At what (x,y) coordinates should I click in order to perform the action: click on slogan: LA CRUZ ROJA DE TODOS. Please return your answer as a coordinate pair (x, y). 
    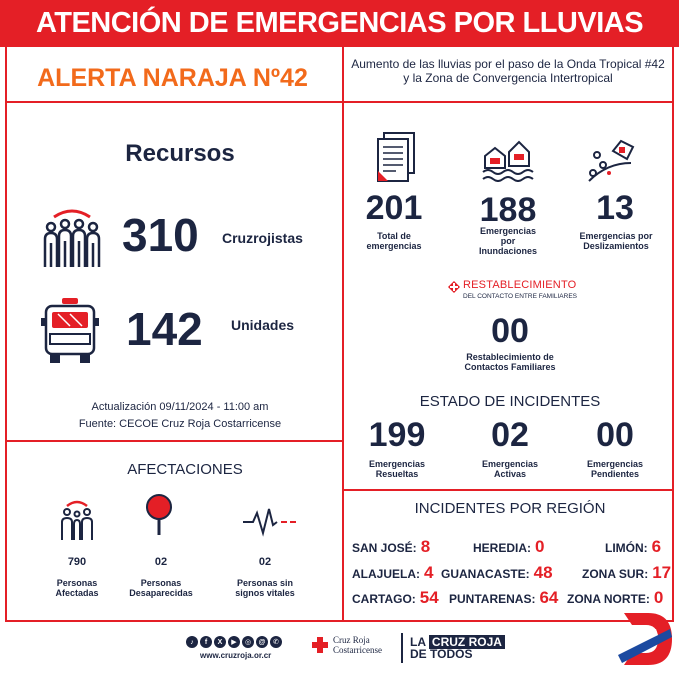
    Looking at the image, I should click on (457, 648).